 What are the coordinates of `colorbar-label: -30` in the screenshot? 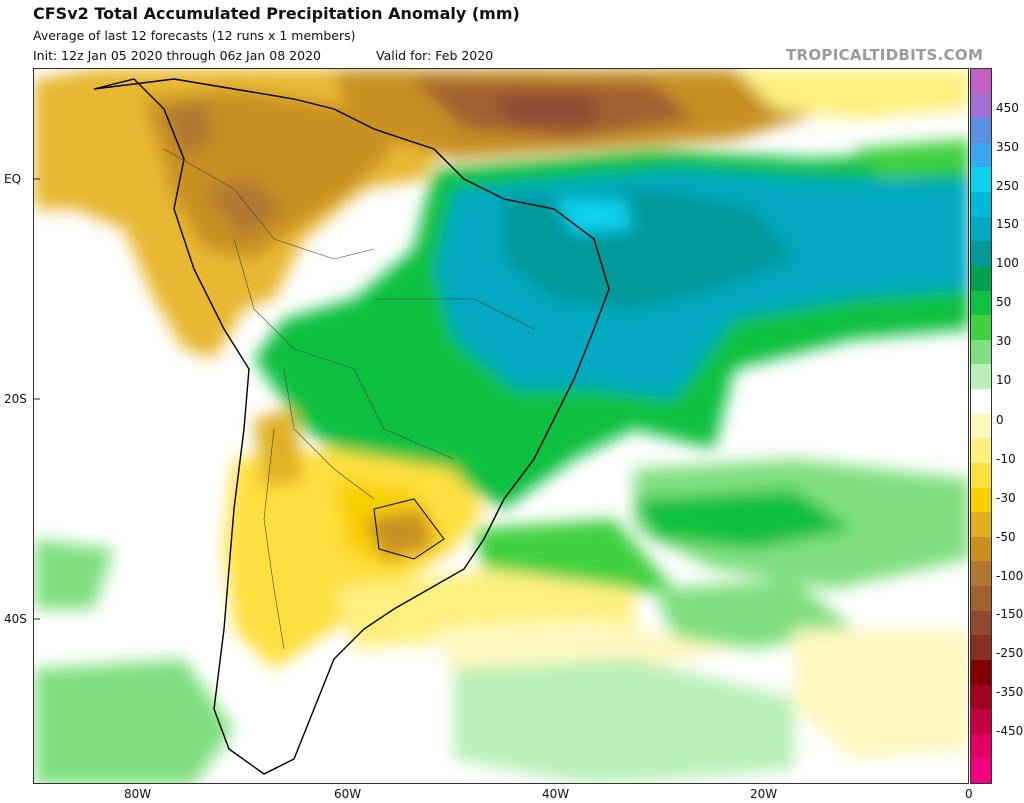 It's located at (1006, 498).